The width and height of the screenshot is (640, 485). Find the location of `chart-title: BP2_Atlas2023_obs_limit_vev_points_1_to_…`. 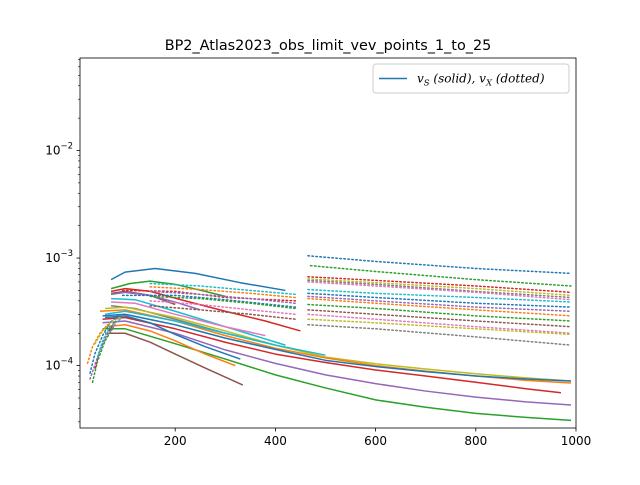

chart-title: BP2_Atlas2023_obs_limit_vev_points_1_to_… is located at coordinates (328, 46).